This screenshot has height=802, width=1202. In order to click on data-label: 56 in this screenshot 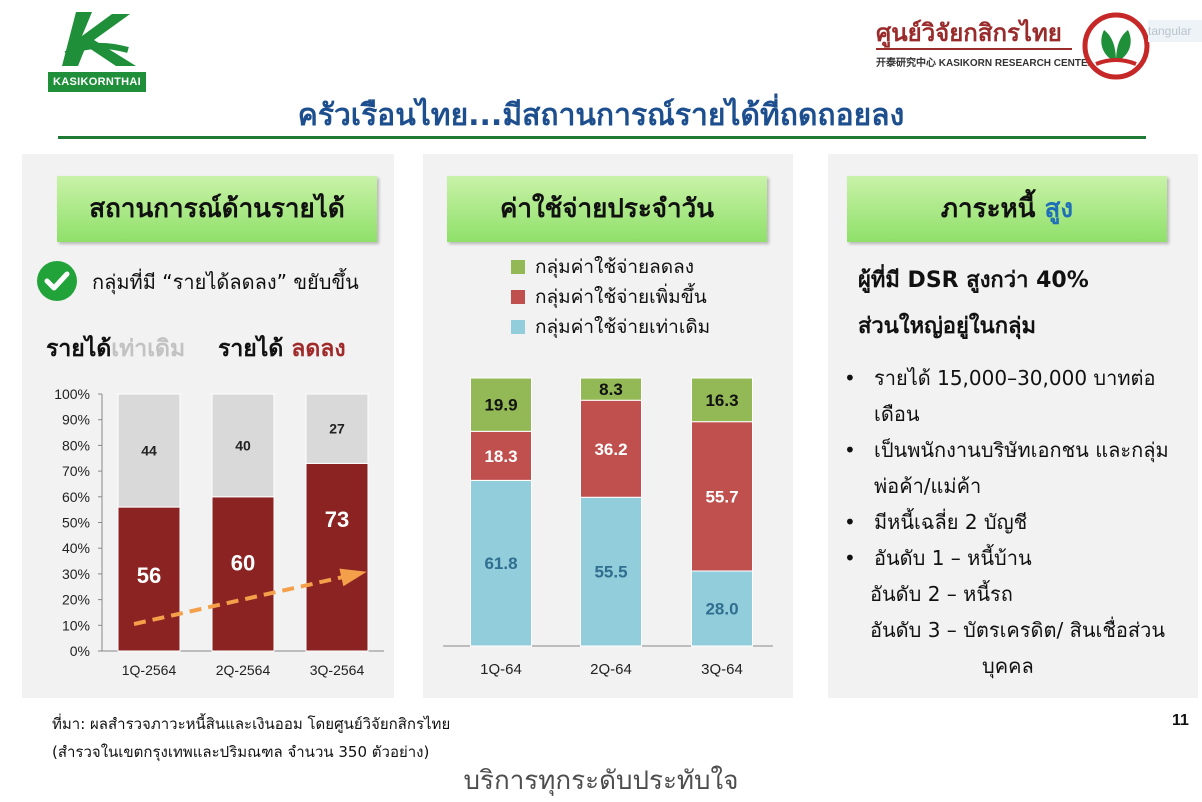, I will do `click(149, 575)`.